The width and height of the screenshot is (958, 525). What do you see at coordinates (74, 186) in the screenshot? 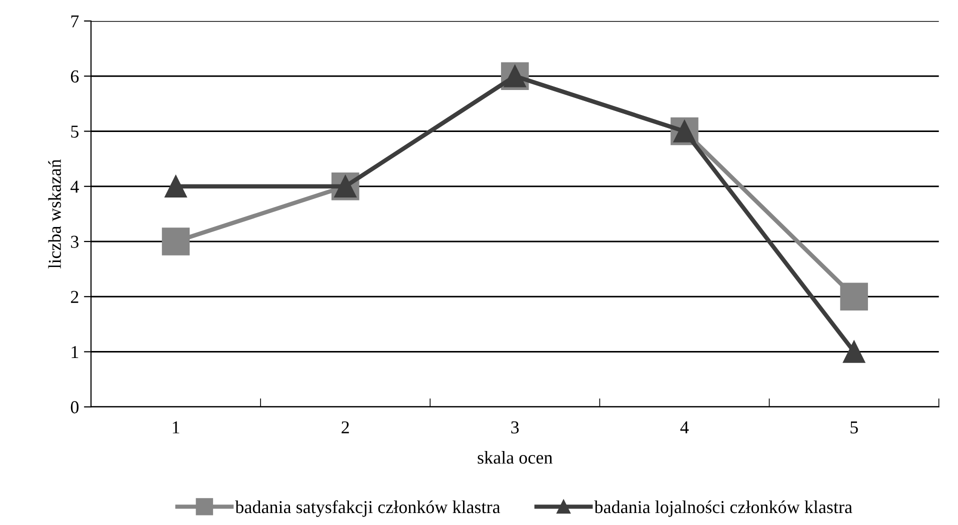
I see `y-tick-label: 4` at bounding box center [74, 186].